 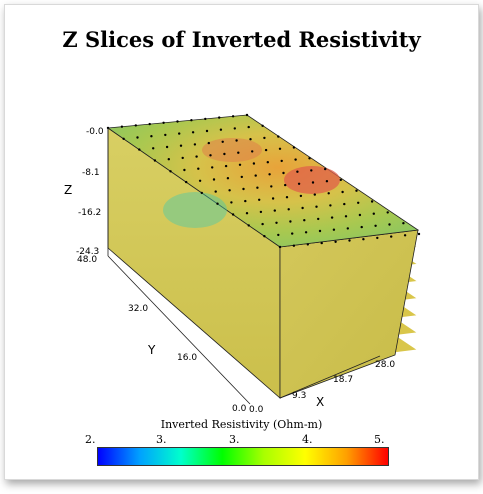 What do you see at coordinates (90, 439) in the screenshot?
I see `colorbar-tick: 2.` at bounding box center [90, 439].